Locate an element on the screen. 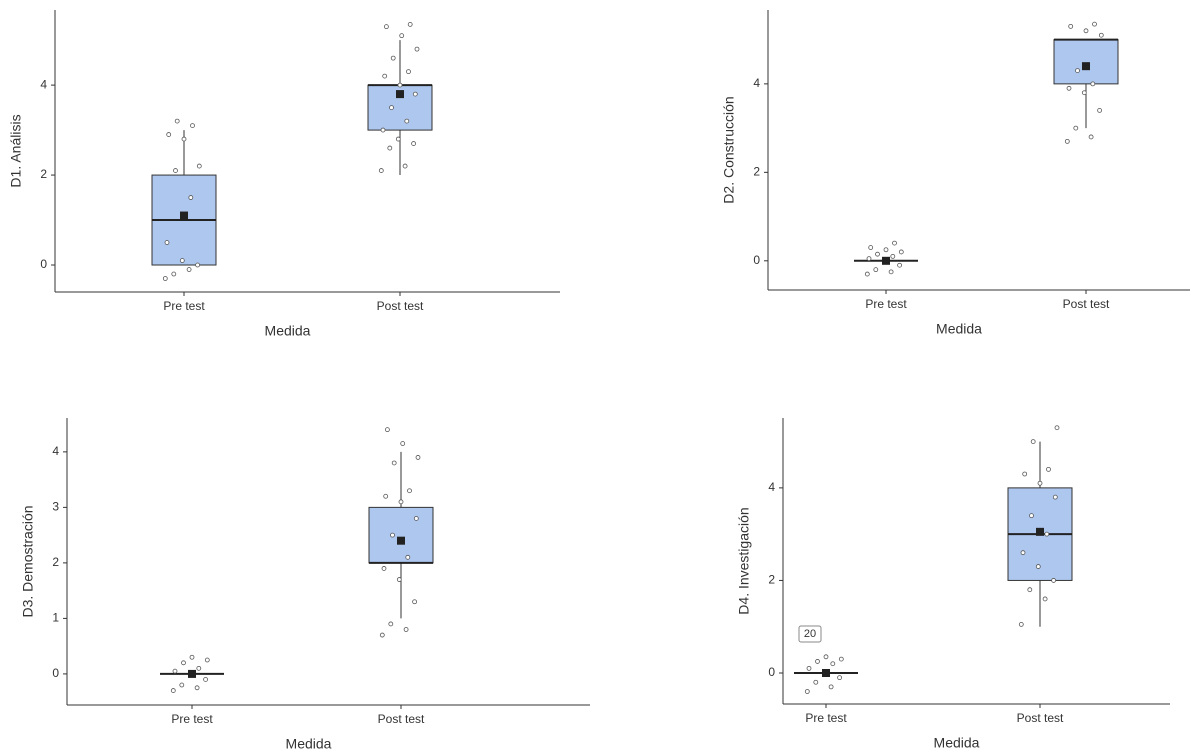  y-axis-title: D3. Demostración is located at coordinates (28, 561).